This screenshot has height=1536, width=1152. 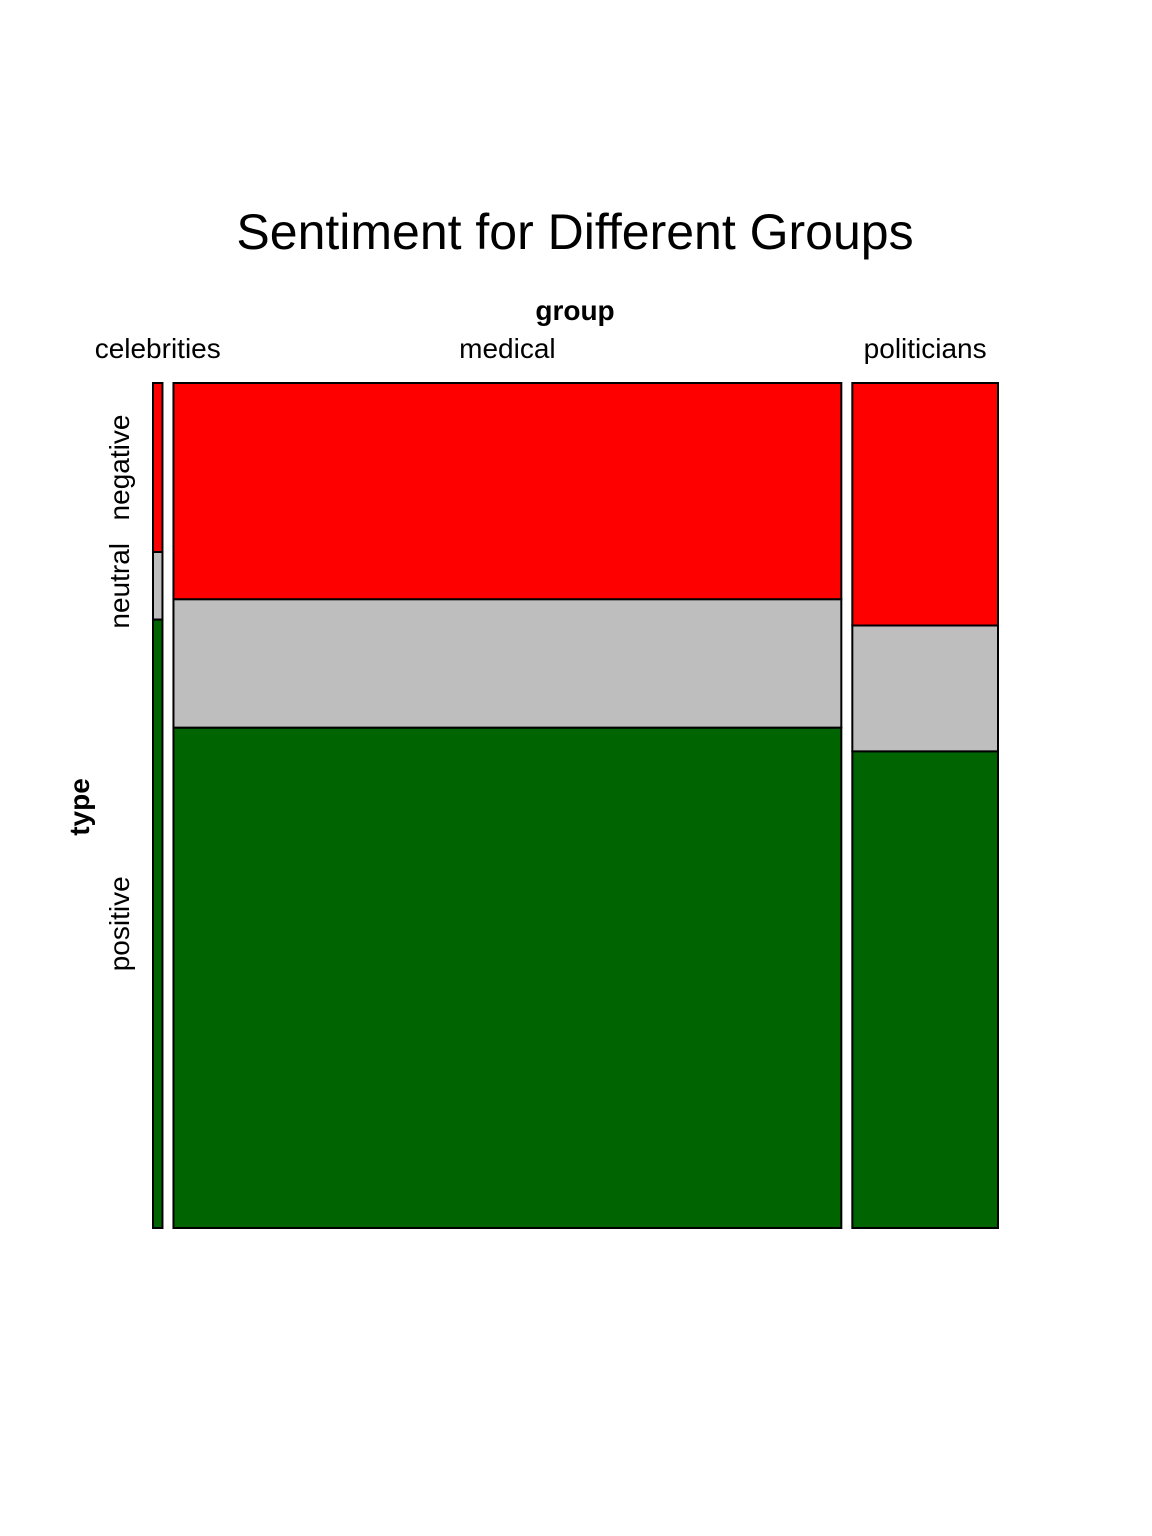 What do you see at coordinates (119, 923) in the screenshot?
I see `type-label-positive: positive` at bounding box center [119, 923].